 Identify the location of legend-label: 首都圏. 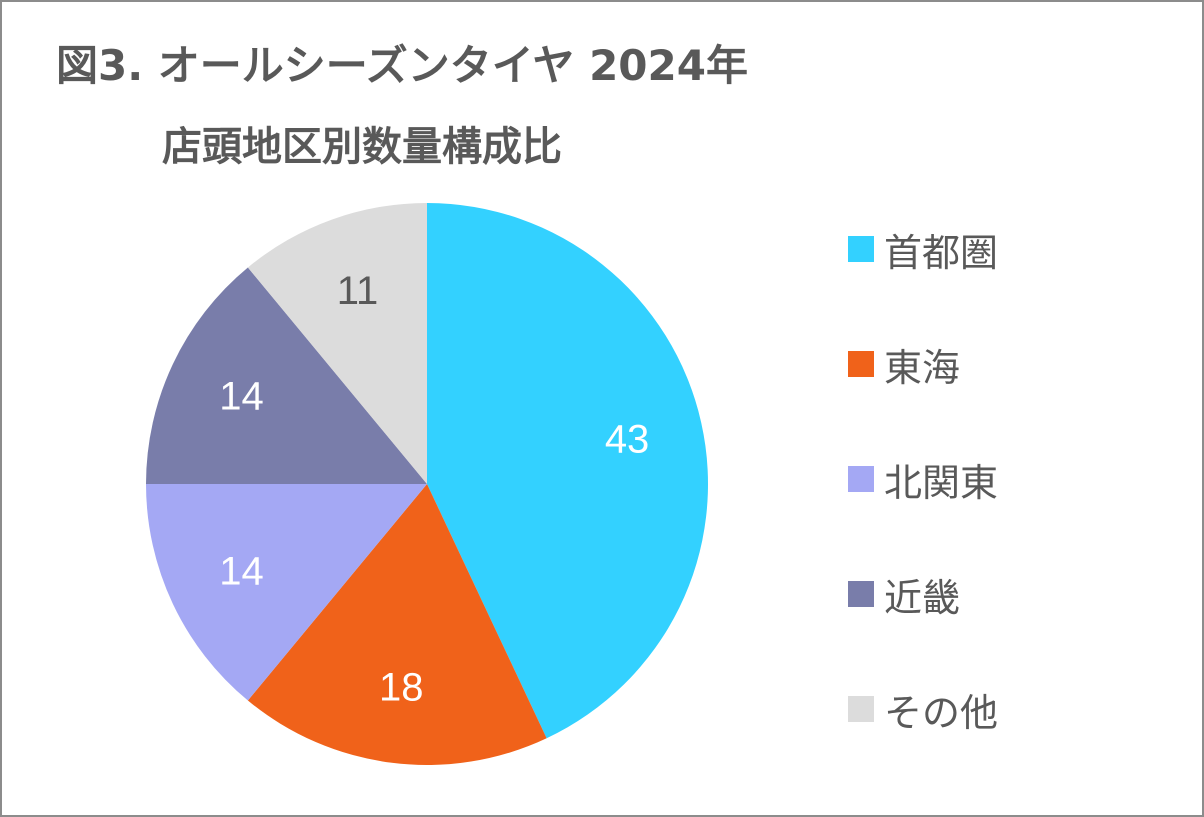
(941, 252).